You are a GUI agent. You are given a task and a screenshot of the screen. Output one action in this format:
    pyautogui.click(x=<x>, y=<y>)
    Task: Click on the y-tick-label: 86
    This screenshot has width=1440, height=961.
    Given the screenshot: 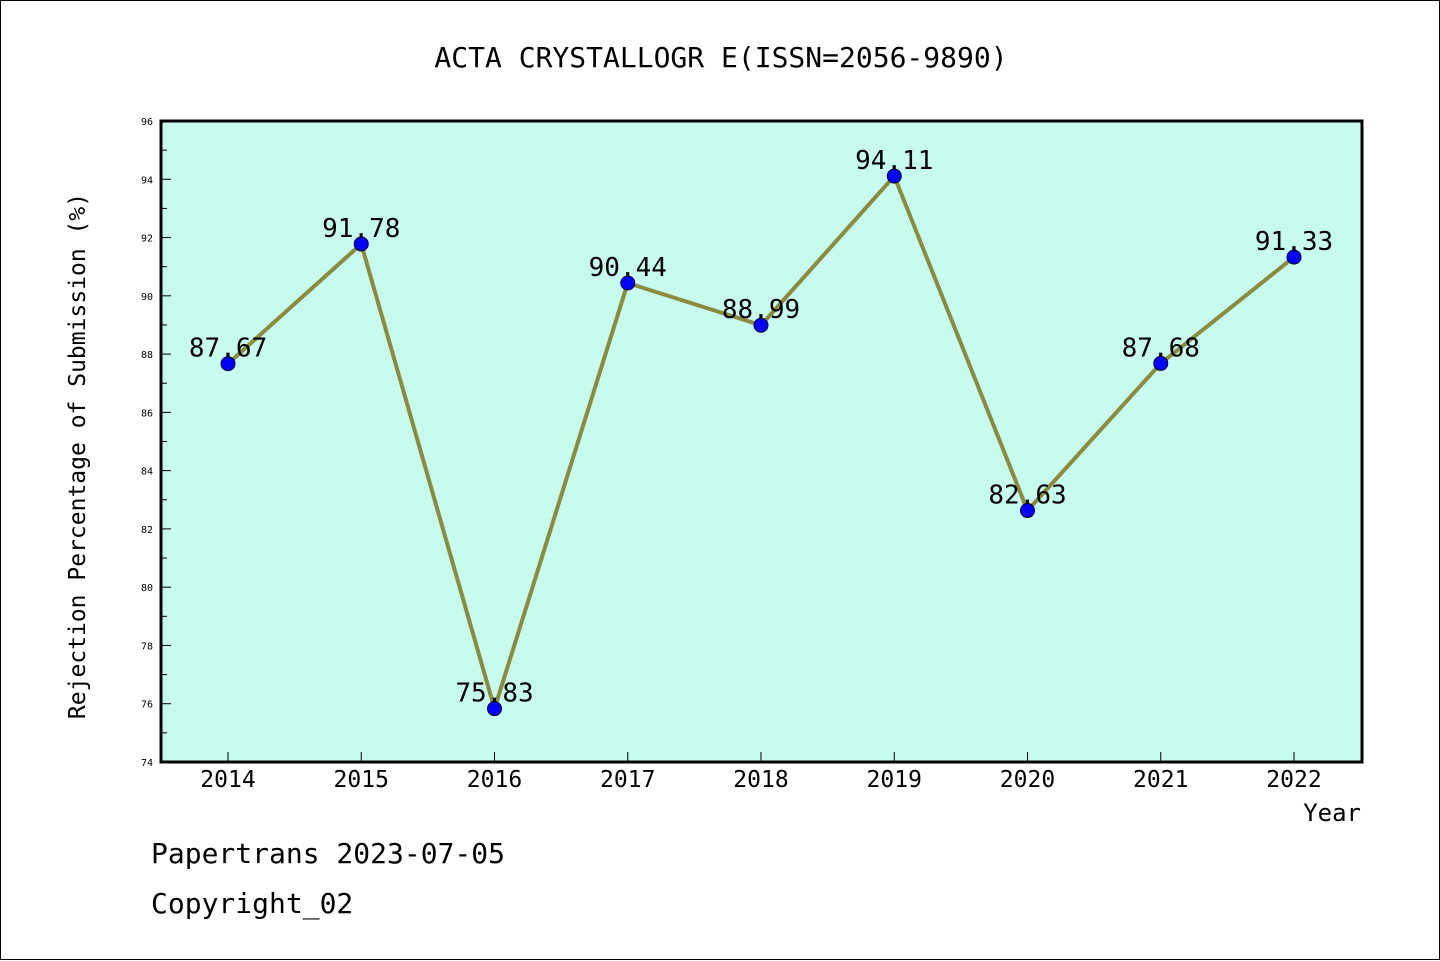 What is the action you would take?
    pyautogui.click(x=147, y=413)
    